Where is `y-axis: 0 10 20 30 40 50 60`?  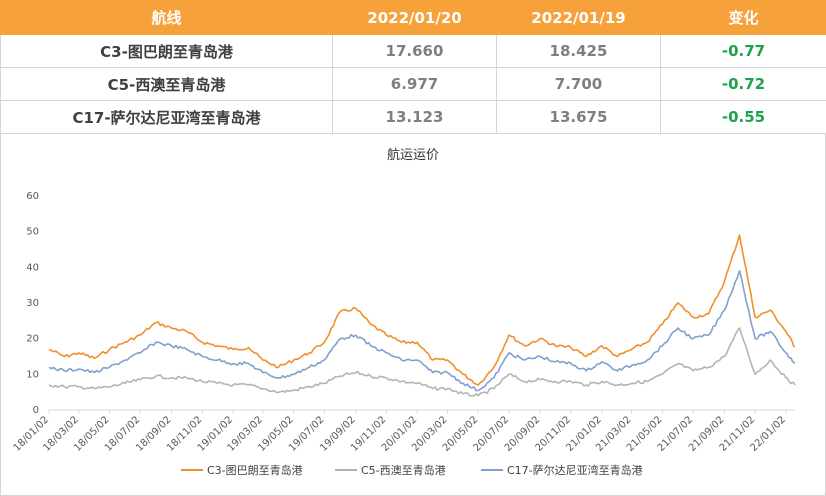
y-axis: 0 10 20 30 40 50 60 is located at coordinates (32, 303).